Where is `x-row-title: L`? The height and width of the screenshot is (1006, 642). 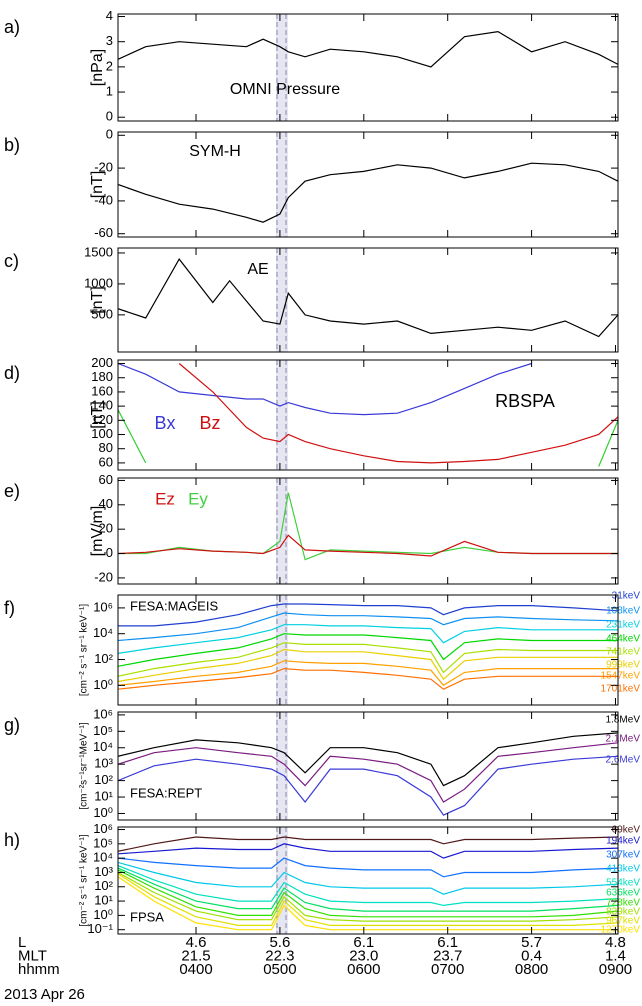
x-row-title: L is located at coordinates (22, 942).